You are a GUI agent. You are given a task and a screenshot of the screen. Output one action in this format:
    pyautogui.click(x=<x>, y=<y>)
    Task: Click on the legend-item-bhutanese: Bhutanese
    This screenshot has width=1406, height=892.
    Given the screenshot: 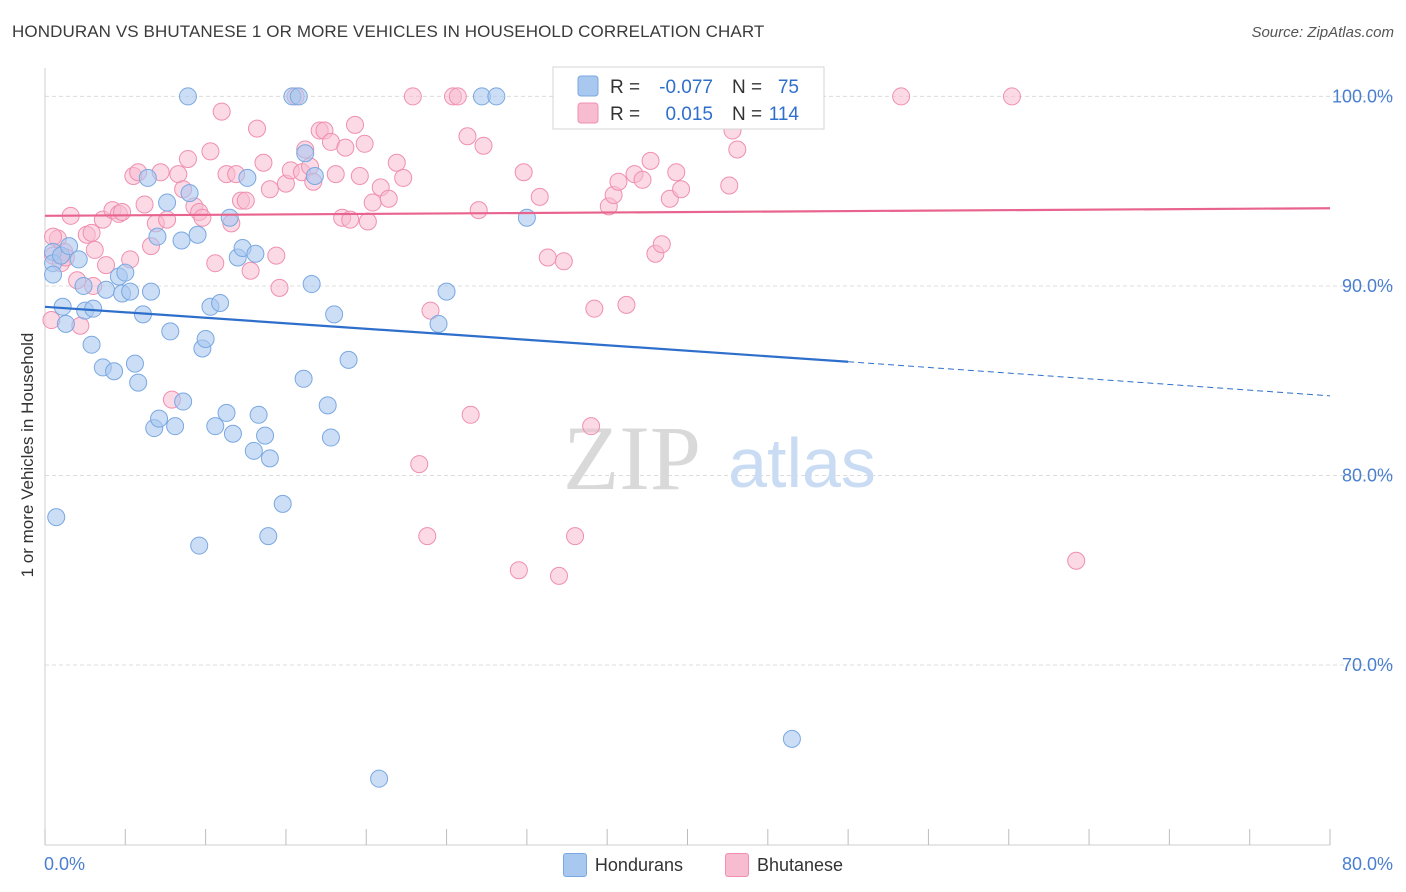 What is the action you would take?
    pyautogui.click(x=784, y=865)
    